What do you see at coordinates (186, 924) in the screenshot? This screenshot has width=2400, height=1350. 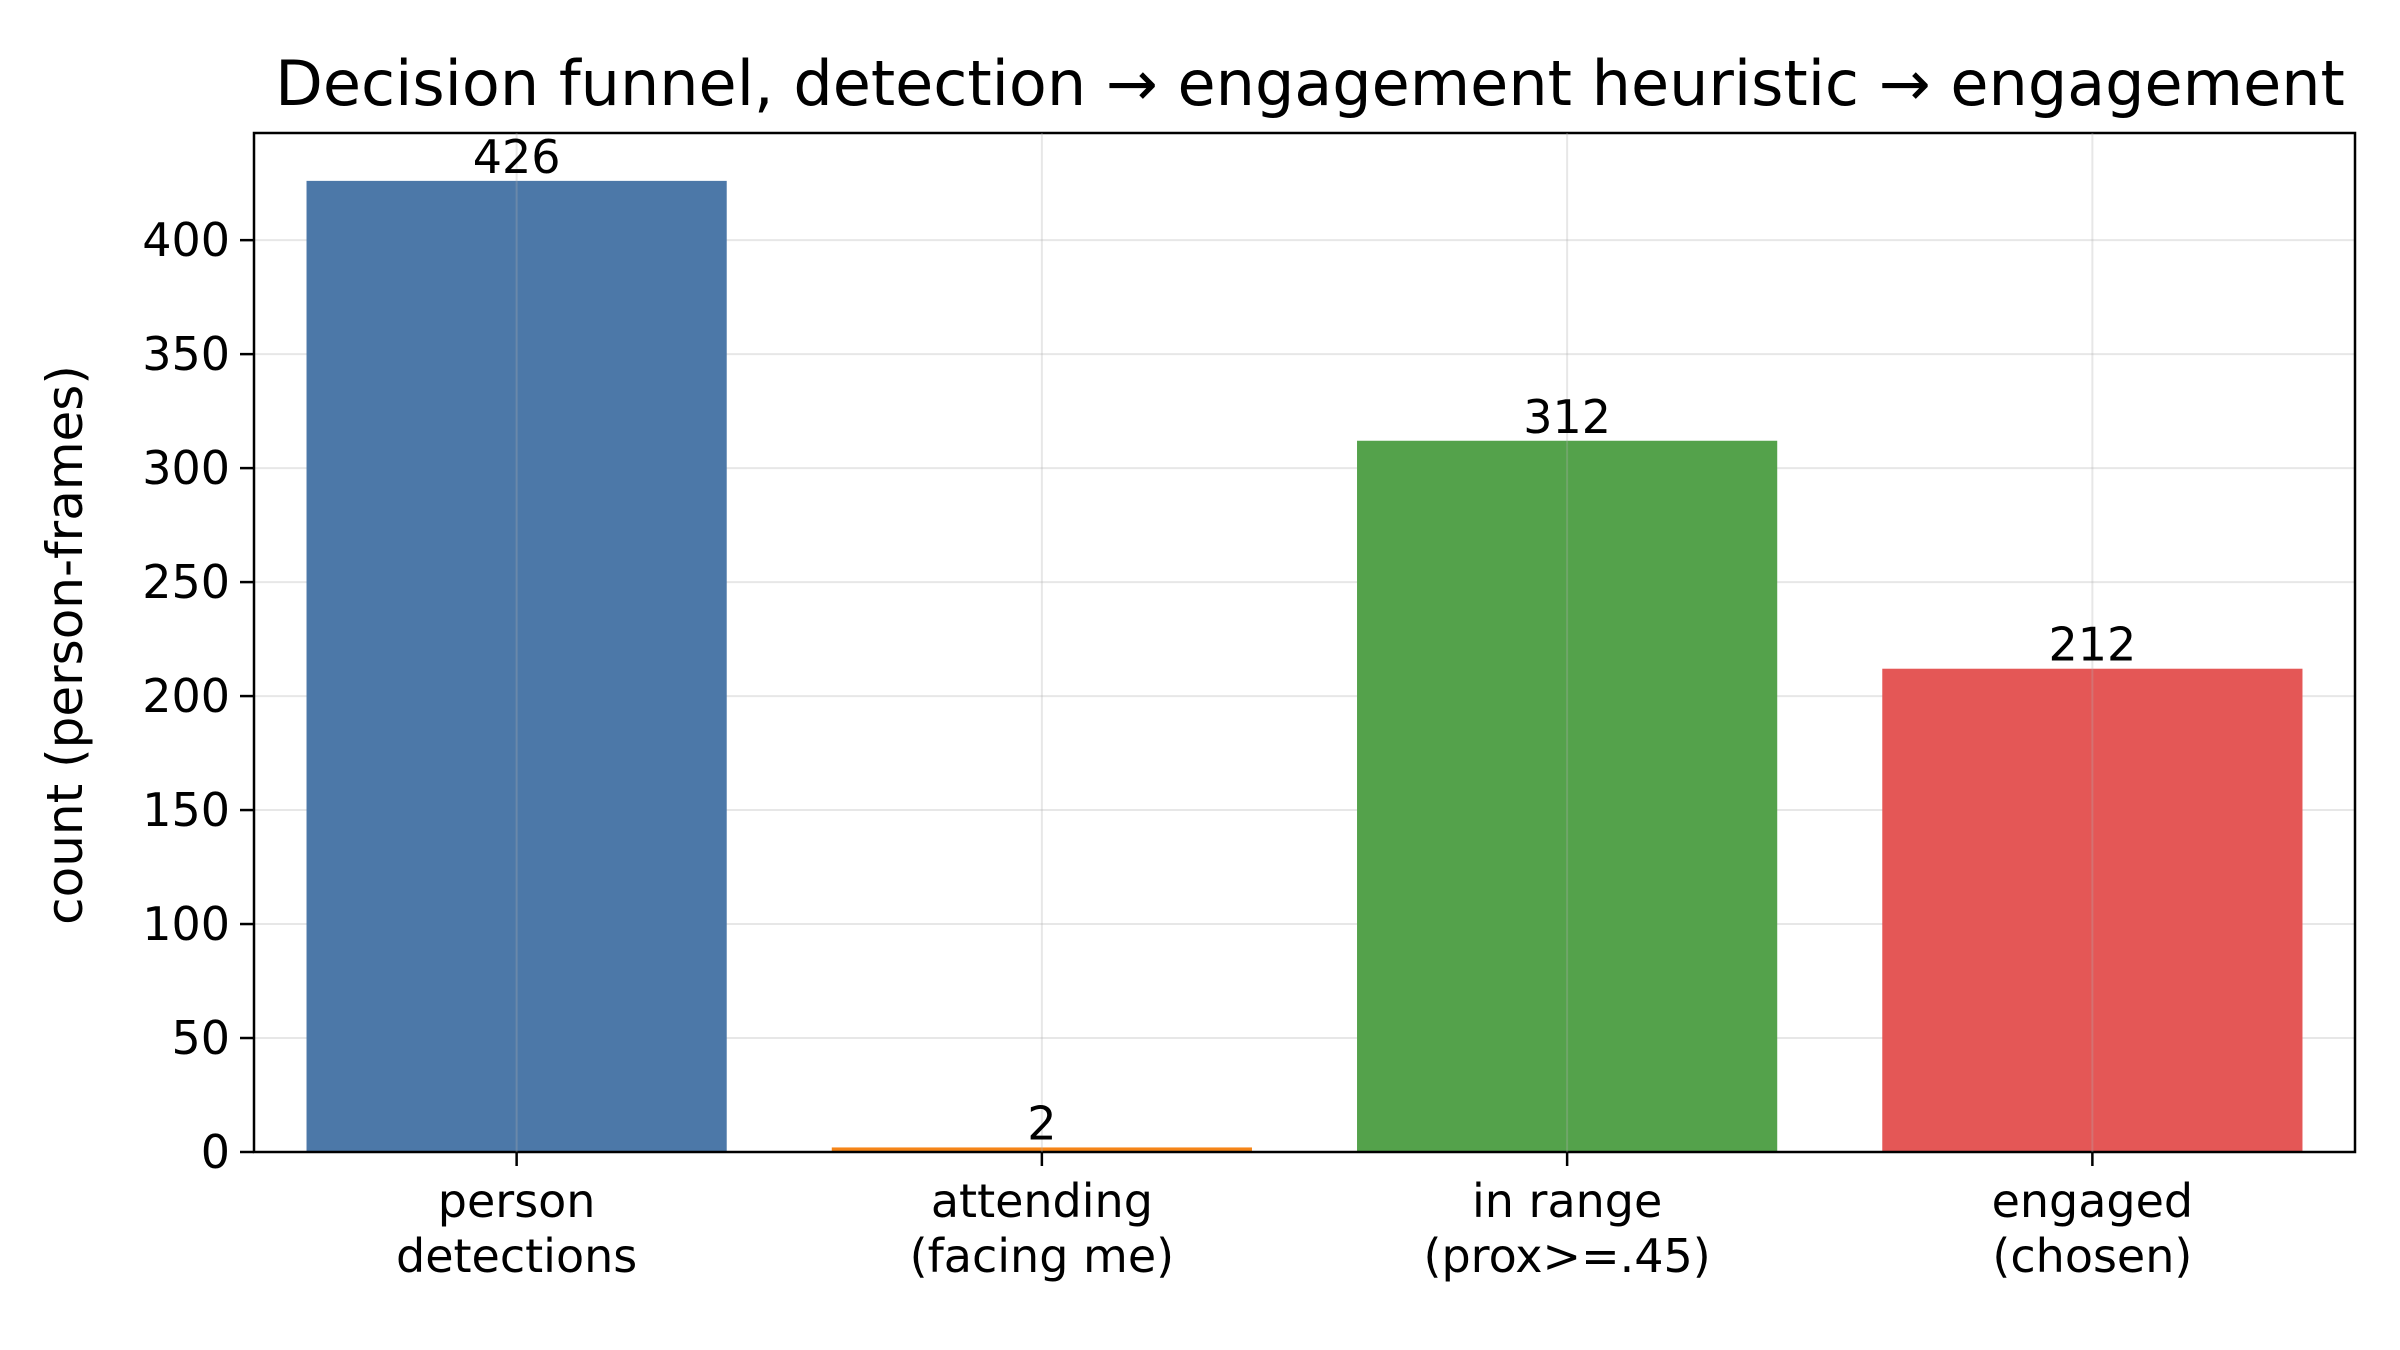 I see `y-tick-label: 100` at bounding box center [186, 924].